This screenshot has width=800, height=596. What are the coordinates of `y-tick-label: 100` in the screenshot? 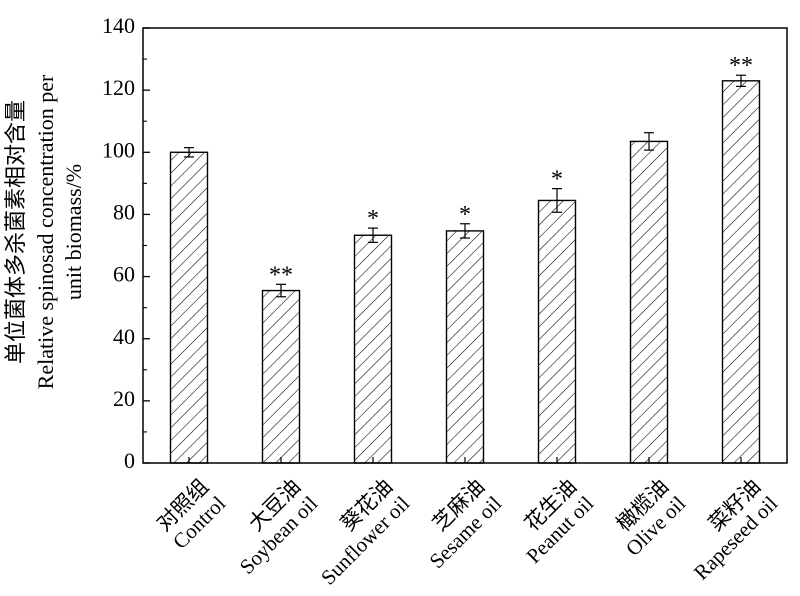 It's located at (118, 149).